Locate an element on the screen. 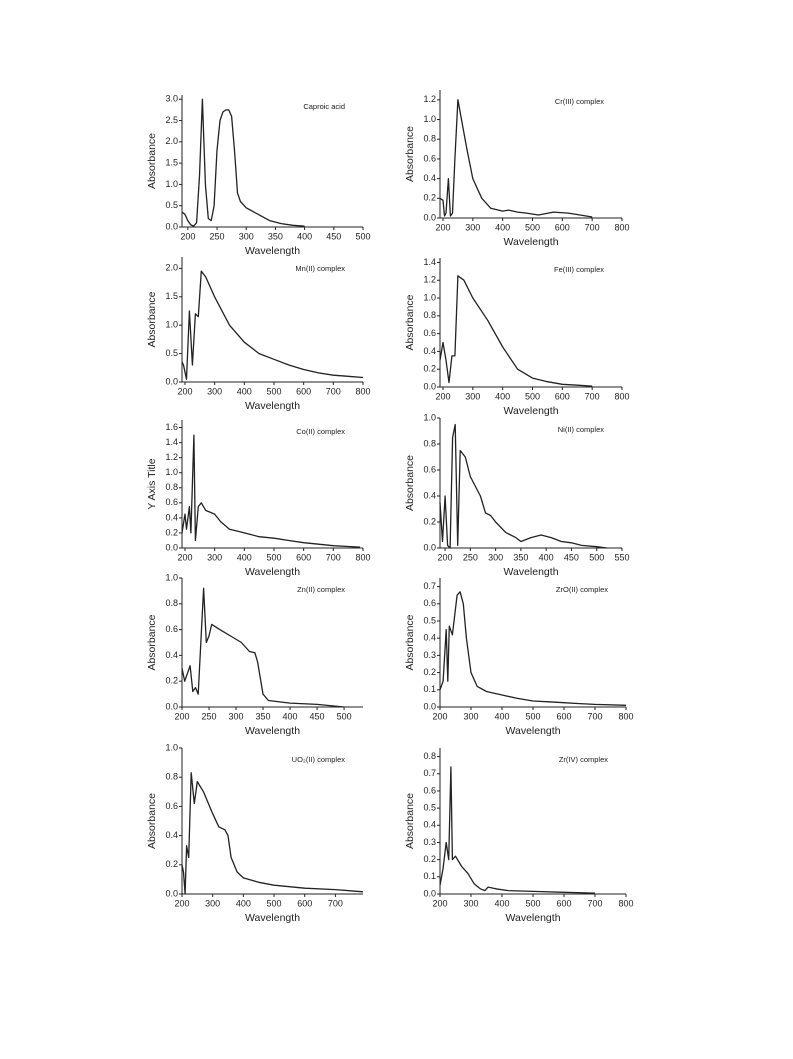  y-tick-label: 1.5 is located at coordinates (171, 163).